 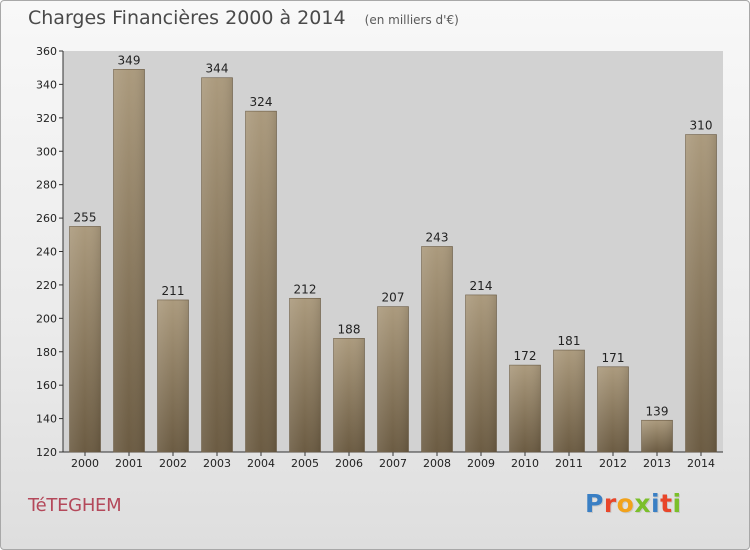 I want to click on bar-2013, so click(x=657, y=436).